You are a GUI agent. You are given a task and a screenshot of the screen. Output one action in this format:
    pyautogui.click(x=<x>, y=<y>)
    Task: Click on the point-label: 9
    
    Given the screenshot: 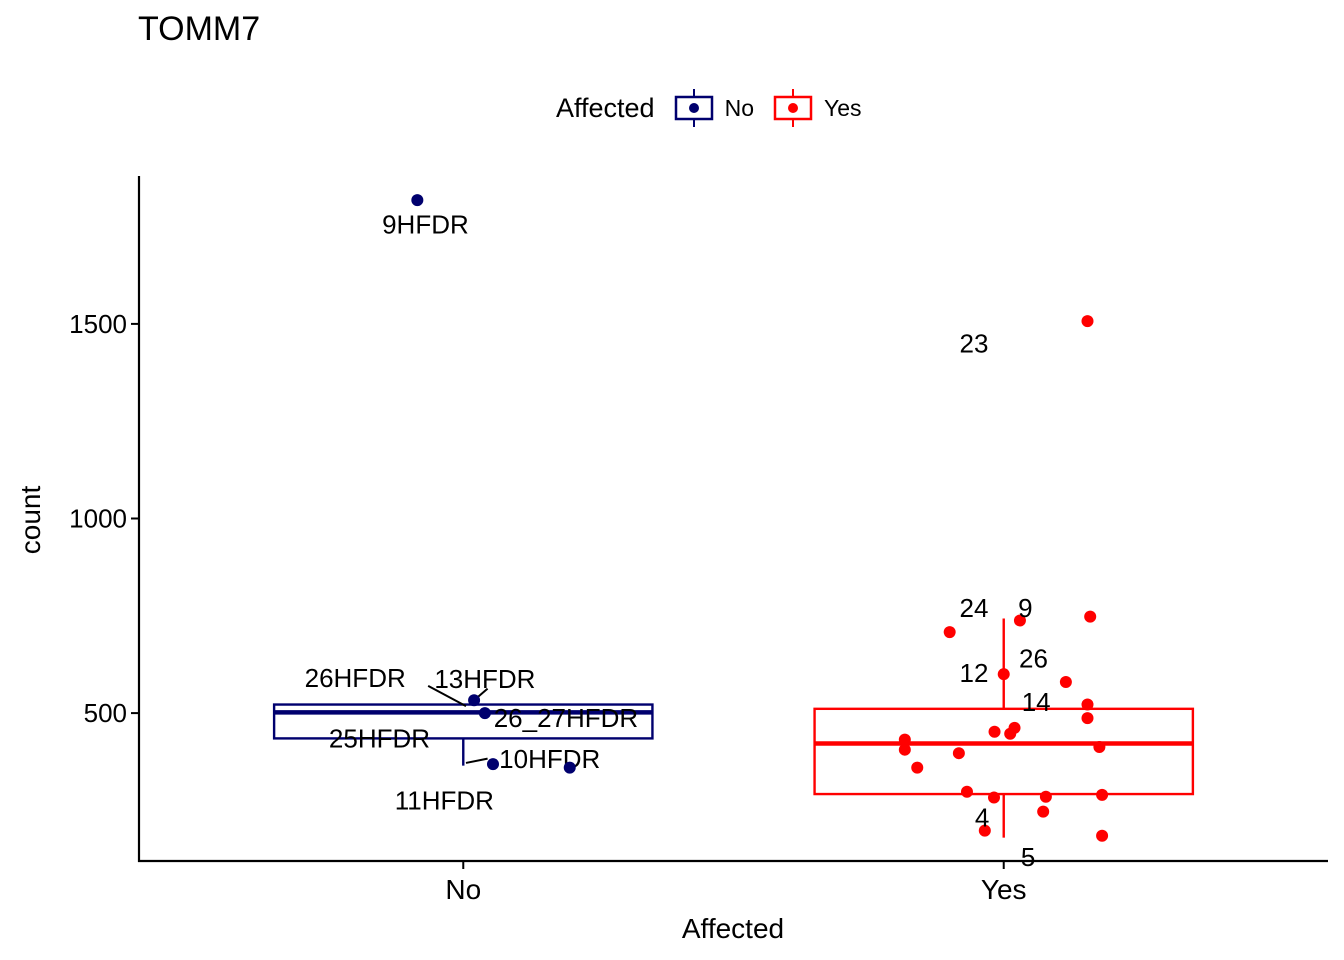 What is the action you would take?
    pyautogui.click(x=1025, y=608)
    